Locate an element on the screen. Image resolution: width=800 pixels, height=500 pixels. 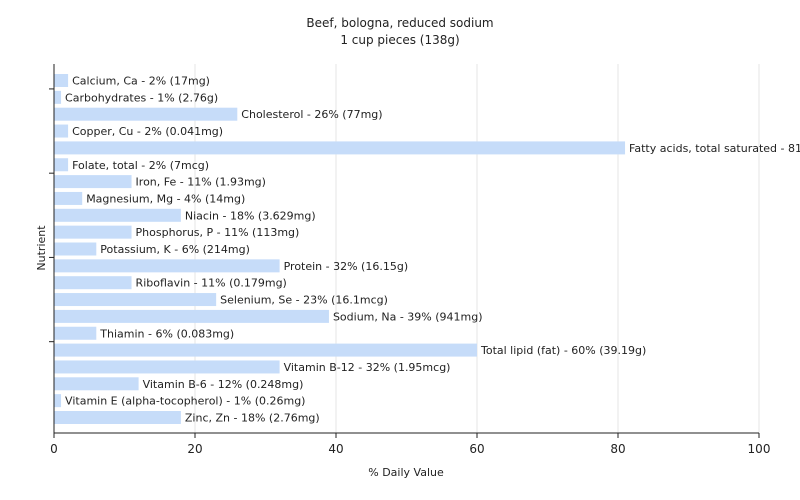
x-tick-label: 20 is located at coordinates (194, 449).